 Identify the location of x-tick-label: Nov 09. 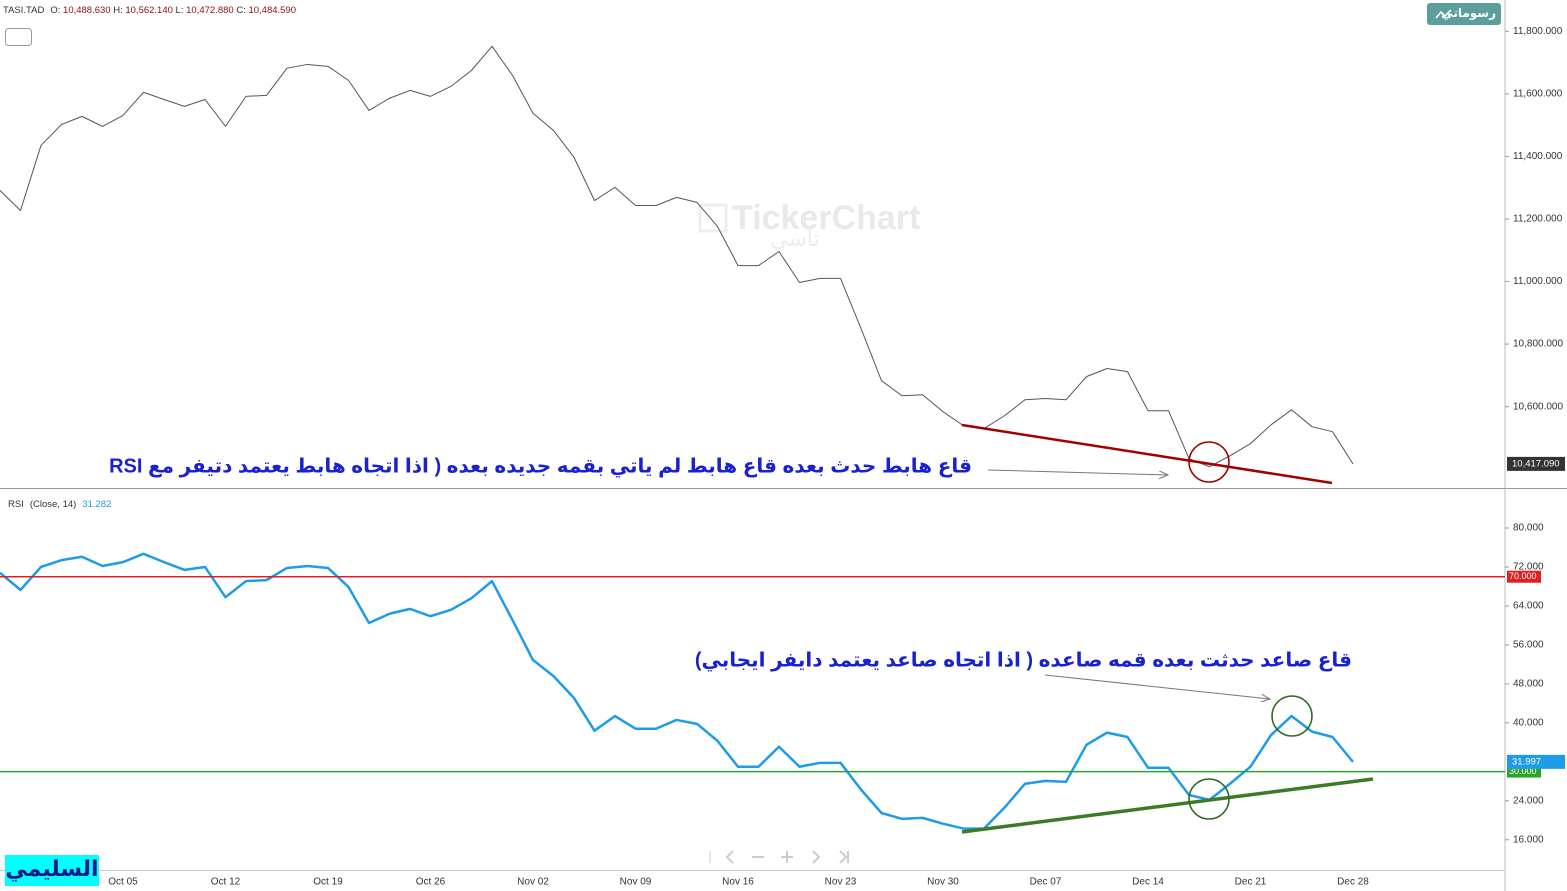
(636, 882).